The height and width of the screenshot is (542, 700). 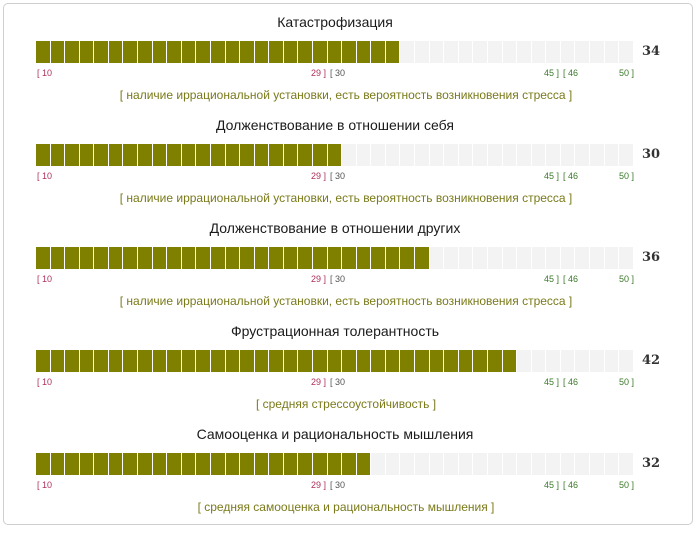 What do you see at coordinates (335, 228) in the screenshot?
I see `scale-title: Долженствование в отношении других` at bounding box center [335, 228].